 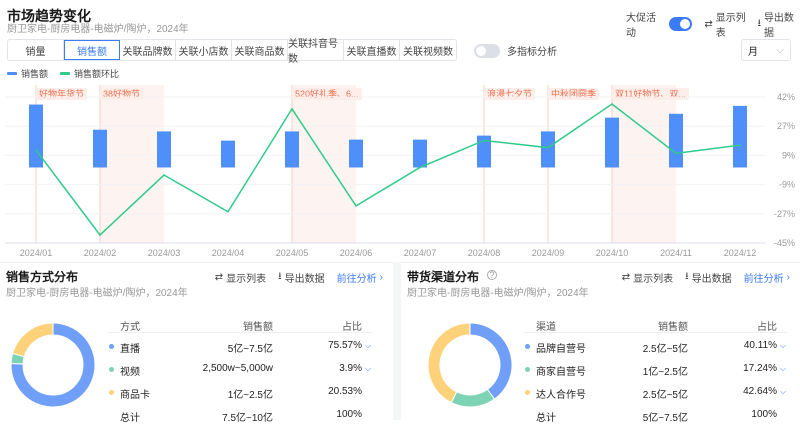 What do you see at coordinates (381, 277) in the screenshot?
I see `chevron-right-icon: ›` at bounding box center [381, 277].